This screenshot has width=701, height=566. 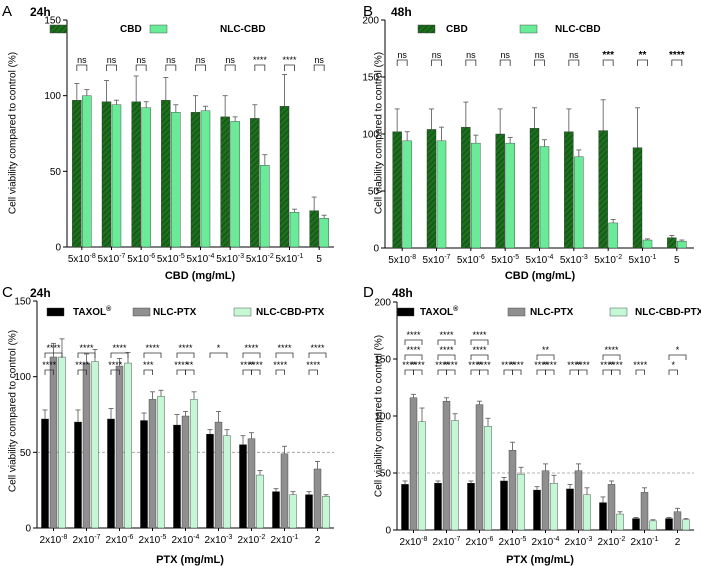 I want to click on x-tick-label: 5, so click(x=319, y=259).